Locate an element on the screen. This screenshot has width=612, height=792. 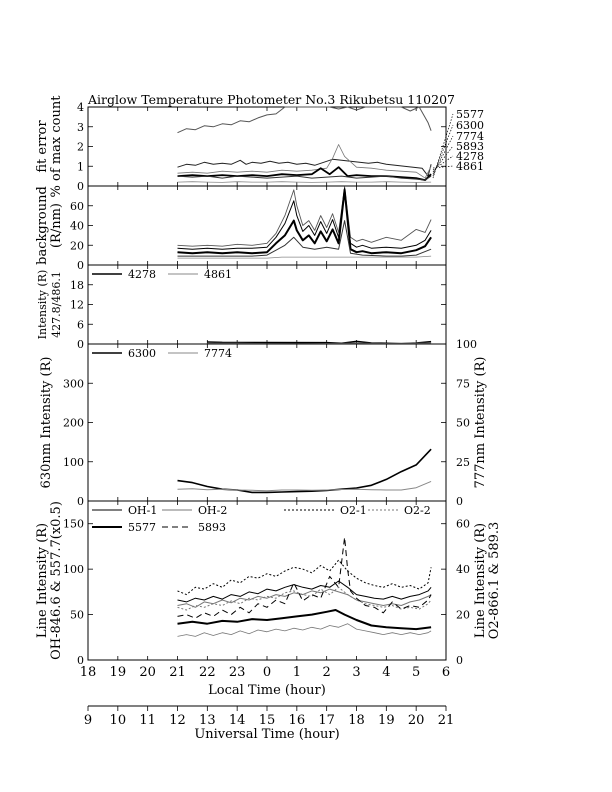
ut-tick-label: 16 is located at coordinates (297, 720).